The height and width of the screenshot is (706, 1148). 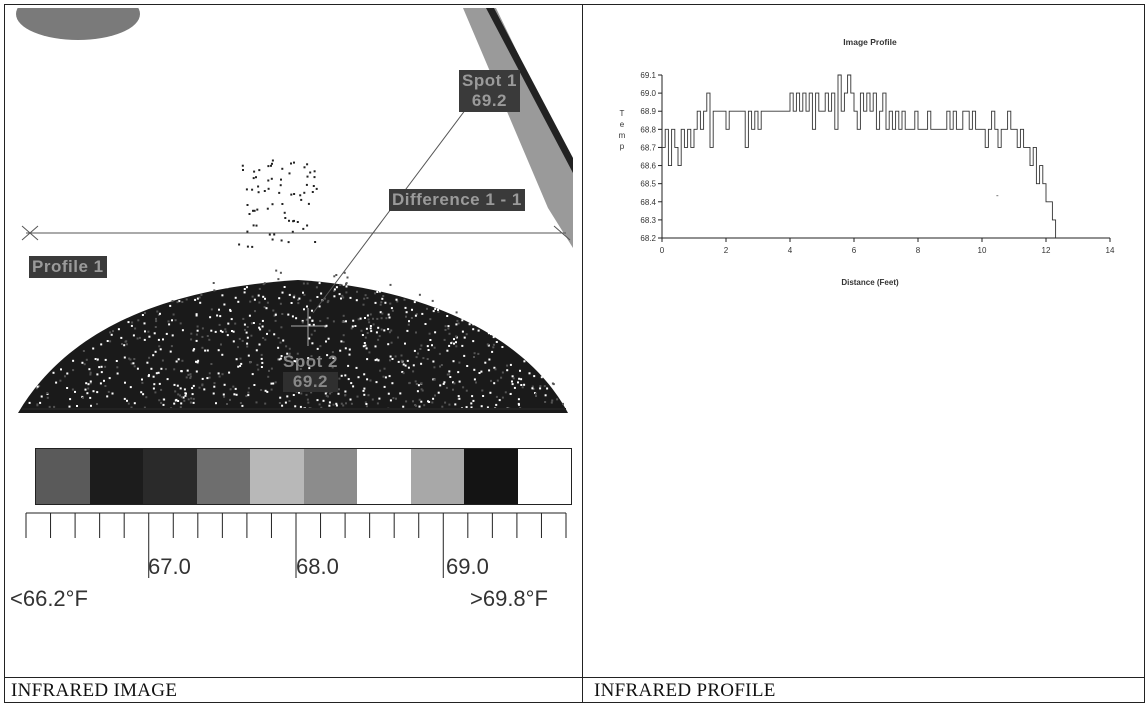 I want to click on chart-annotation: -, so click(x=997, y=195).